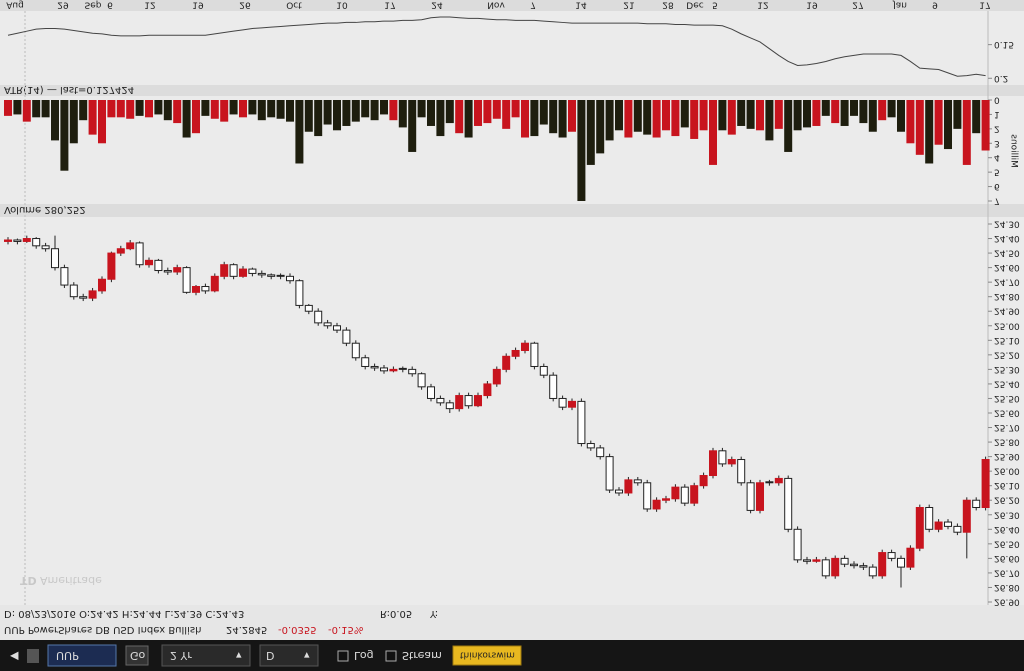 The image size is (1024, 671). I want to click on date-label: 14, so click(581, 5).